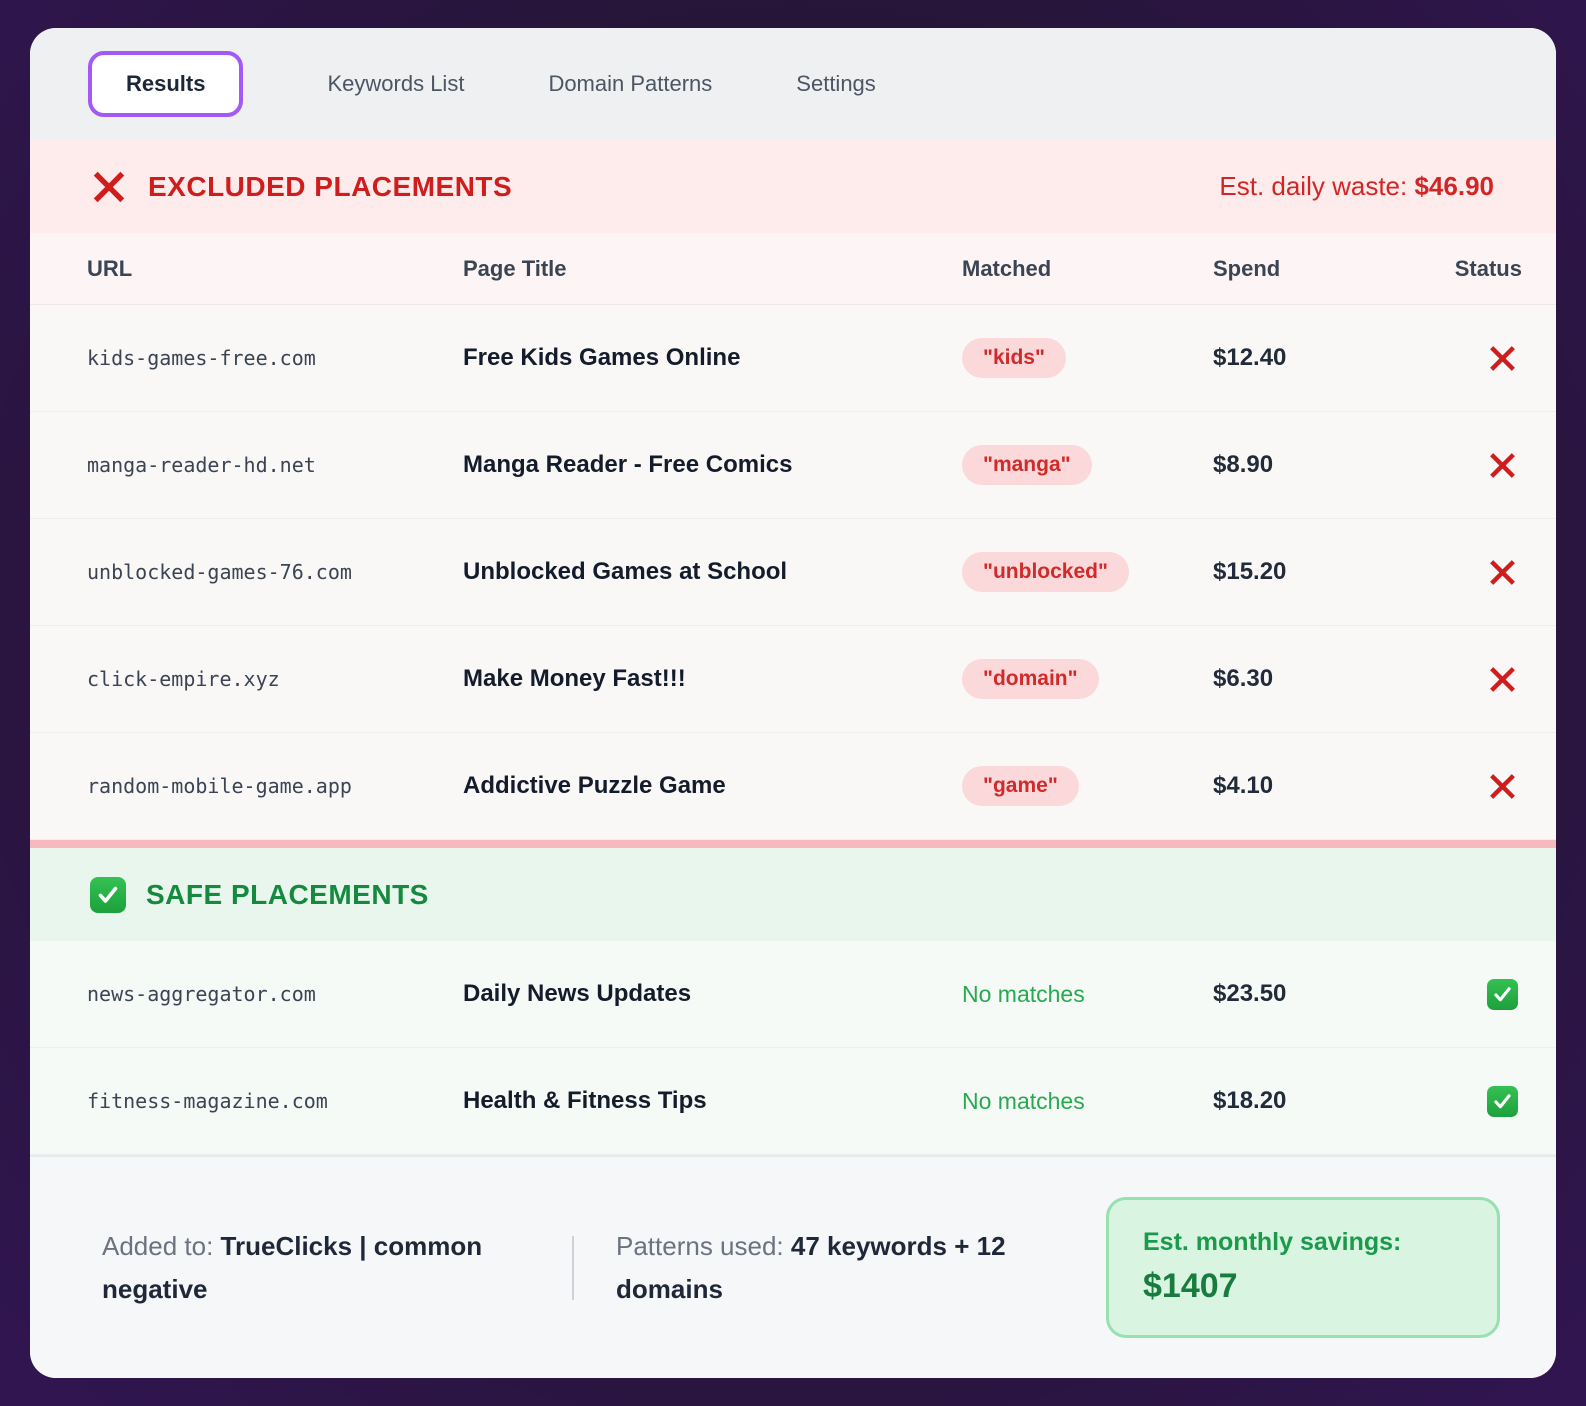 The width and height of the screenshot is (1586, 1406). I want to click on footer-divider, so click(573, 1267).